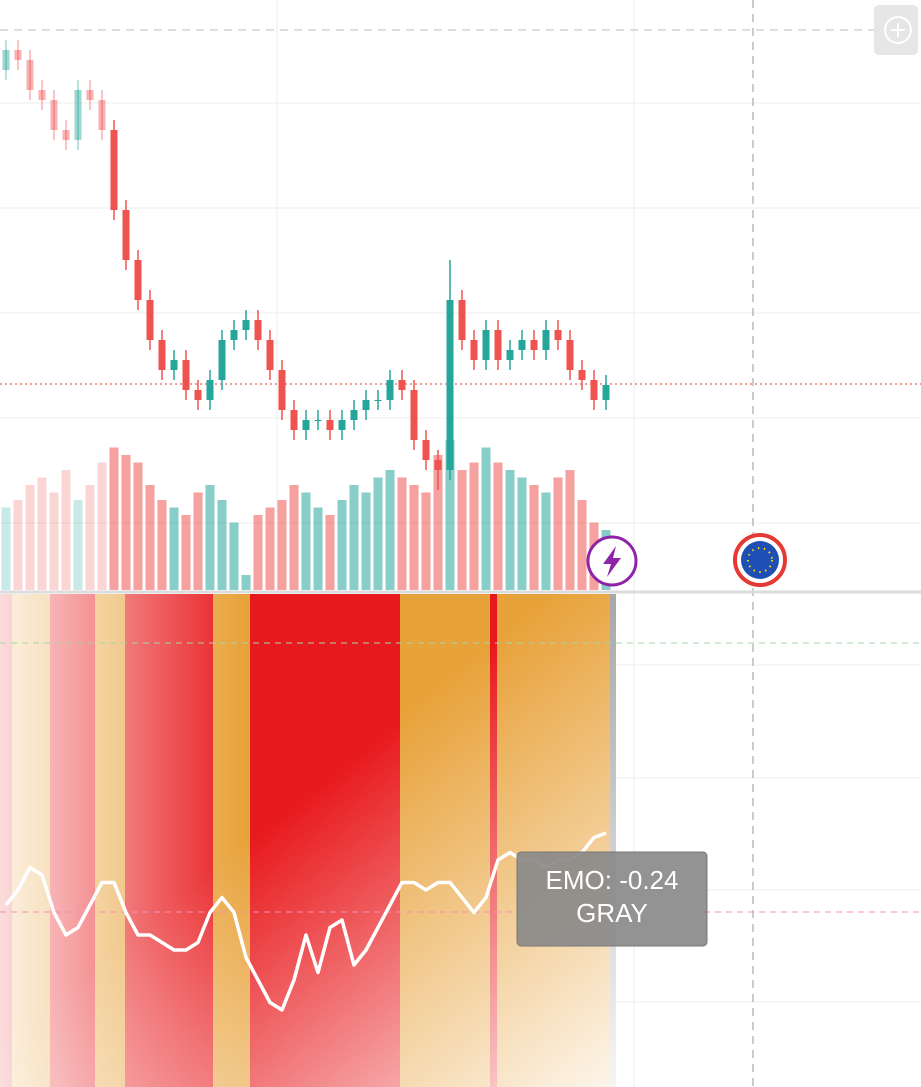  Describe the element at coordinates (579, 880) in the screenshot. I see `tooltip-label: EMO:` at that location.